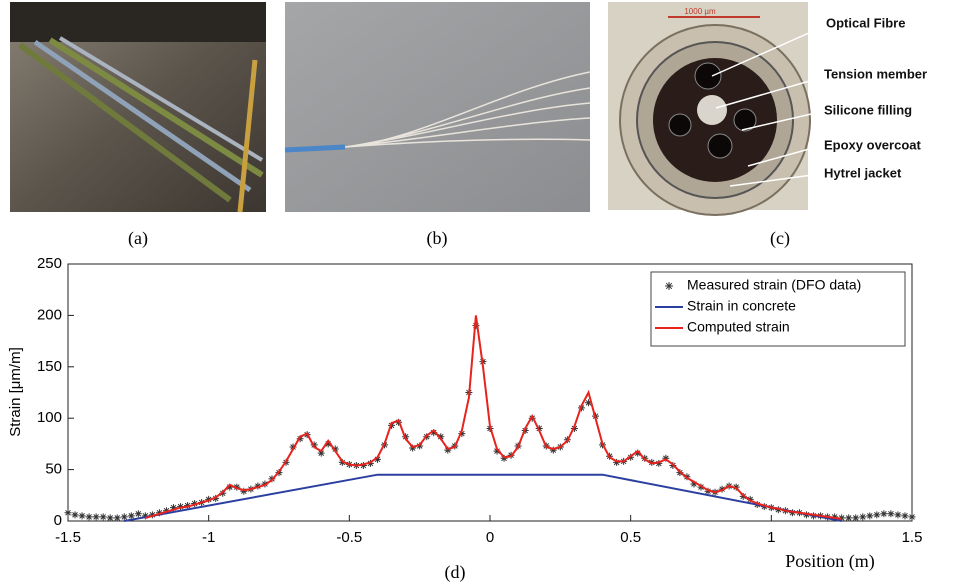  What do you see at coordinates (53, 469) in the screenshot?
I see `y-tick-label: 50` at bounding box center [53, 469].